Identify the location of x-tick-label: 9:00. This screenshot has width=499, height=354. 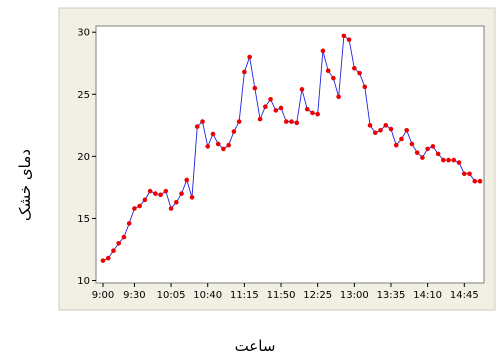
(103, 295).